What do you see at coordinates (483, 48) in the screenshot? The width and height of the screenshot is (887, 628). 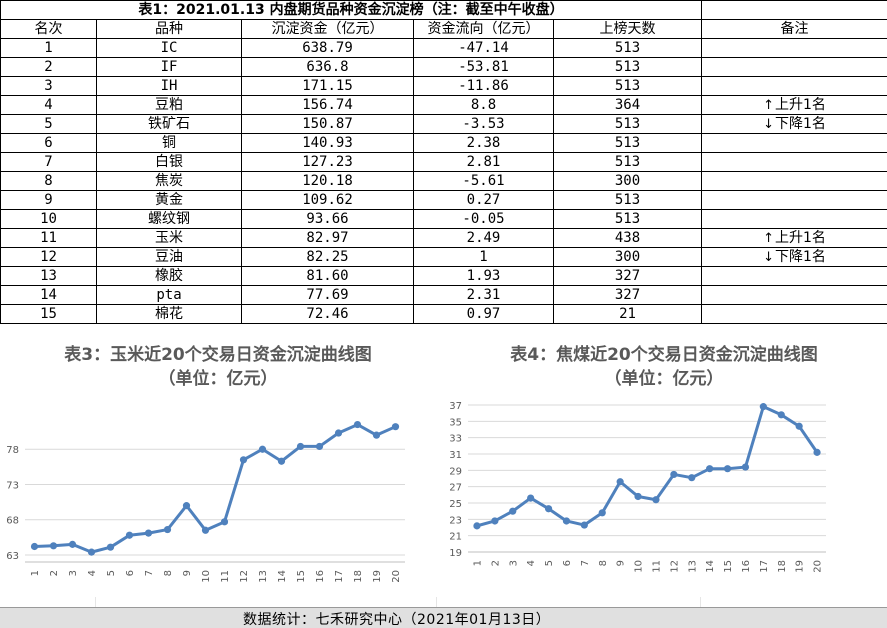 I see `flow-cell: -47.14` at bounding box center [483, 48].